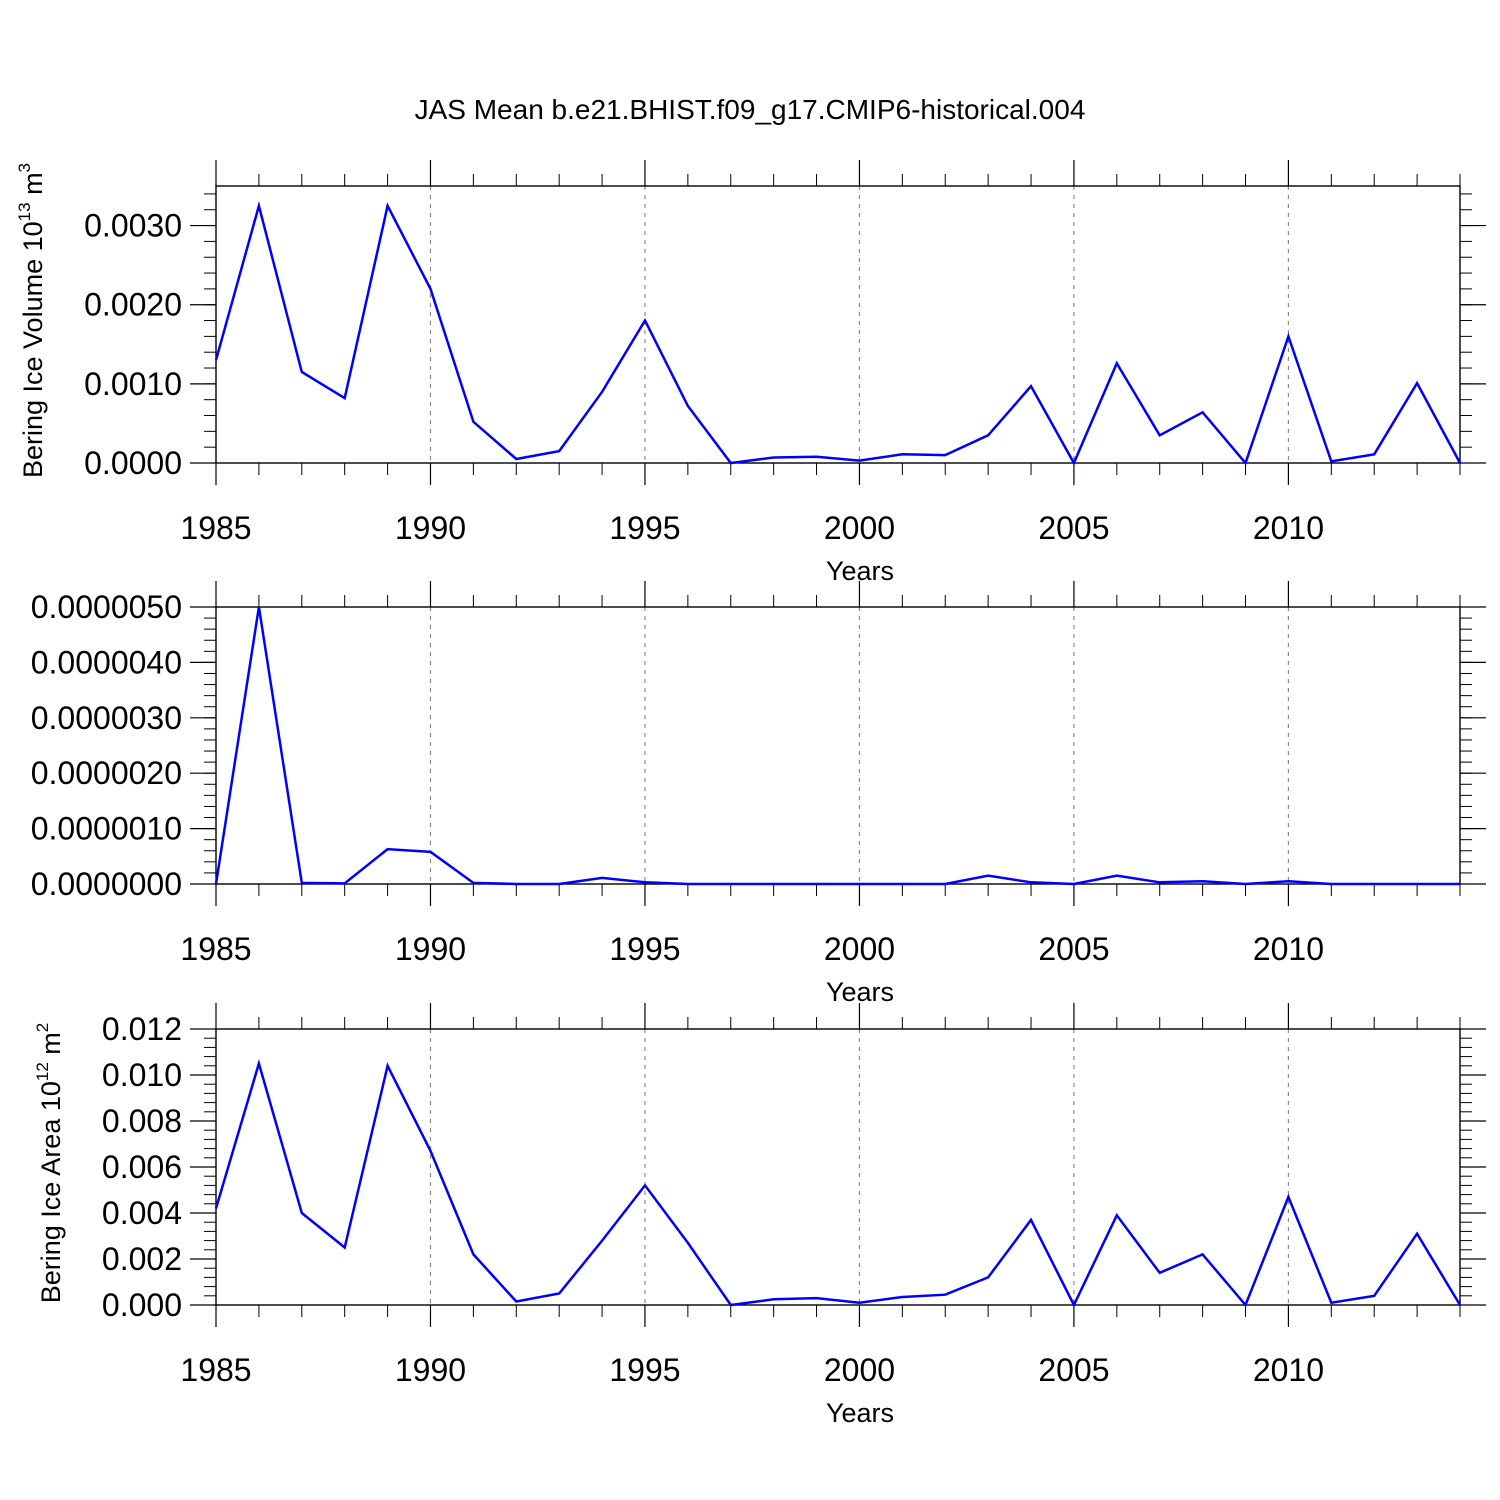 The image size is (1500, 1500). Describe the element at coordinates (51, 1192) in the screenshot. I see `y-axis-label-text: Bering Ice Area 10` at that location.